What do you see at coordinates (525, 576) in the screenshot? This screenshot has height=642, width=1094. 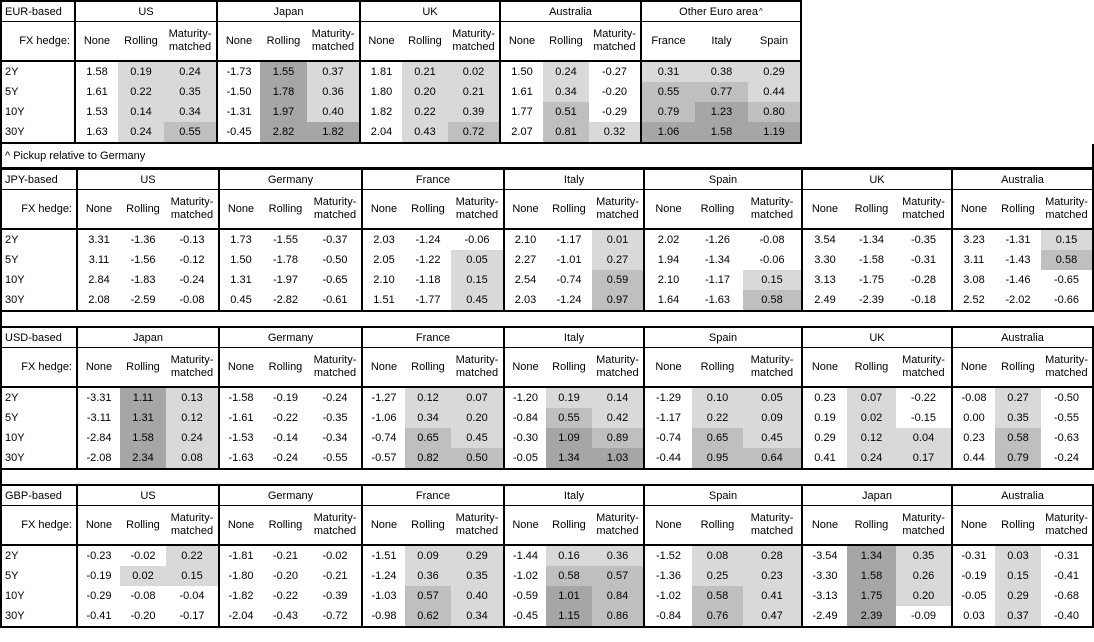 I see `value-cell: -1.02` at bounding box center [525, 576].